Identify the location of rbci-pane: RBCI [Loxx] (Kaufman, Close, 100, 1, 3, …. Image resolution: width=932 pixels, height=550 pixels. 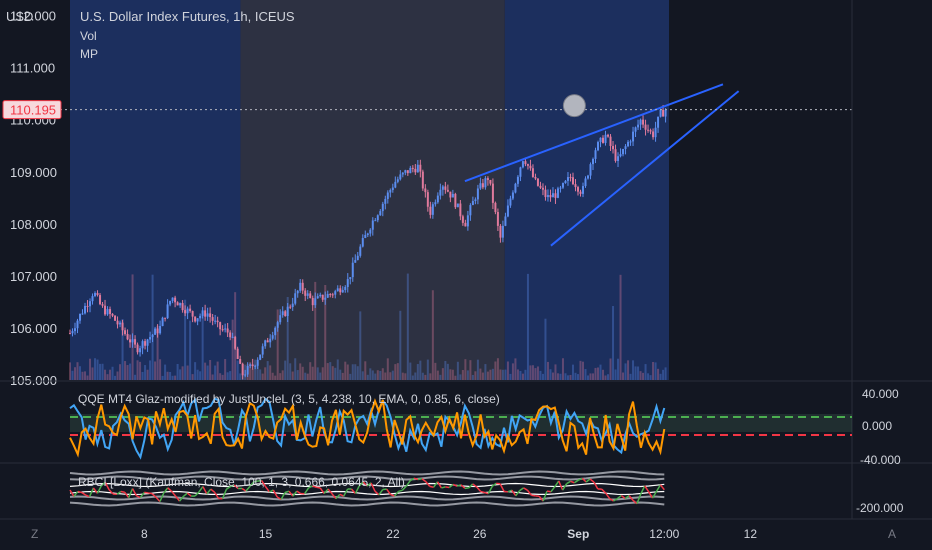
(486, 493).